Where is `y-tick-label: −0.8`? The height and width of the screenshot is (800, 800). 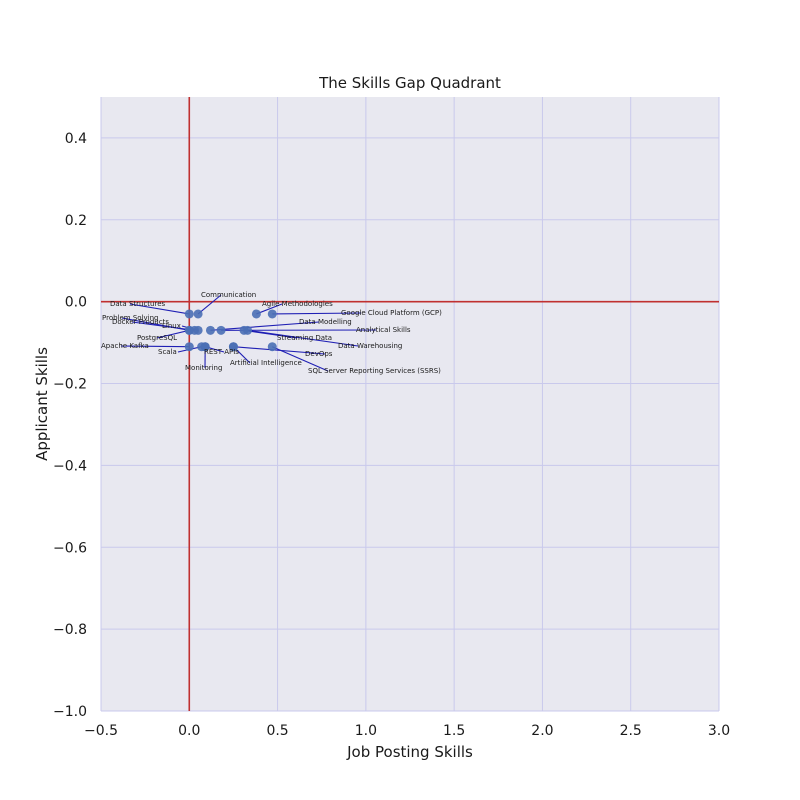
y-tick-label: −0.8 is located at coordinates (70, 630).